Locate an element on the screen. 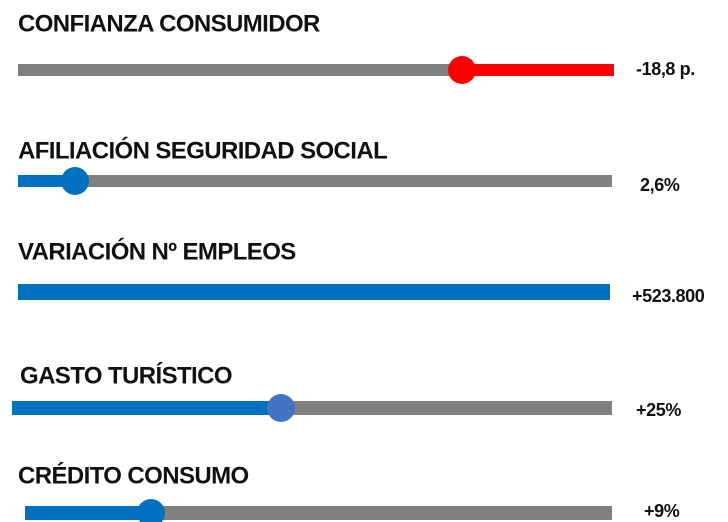 Image resolution: width=728 pixels, height=522 pixels. indicator-value: 2,6% is located at coordinates (660, 185).